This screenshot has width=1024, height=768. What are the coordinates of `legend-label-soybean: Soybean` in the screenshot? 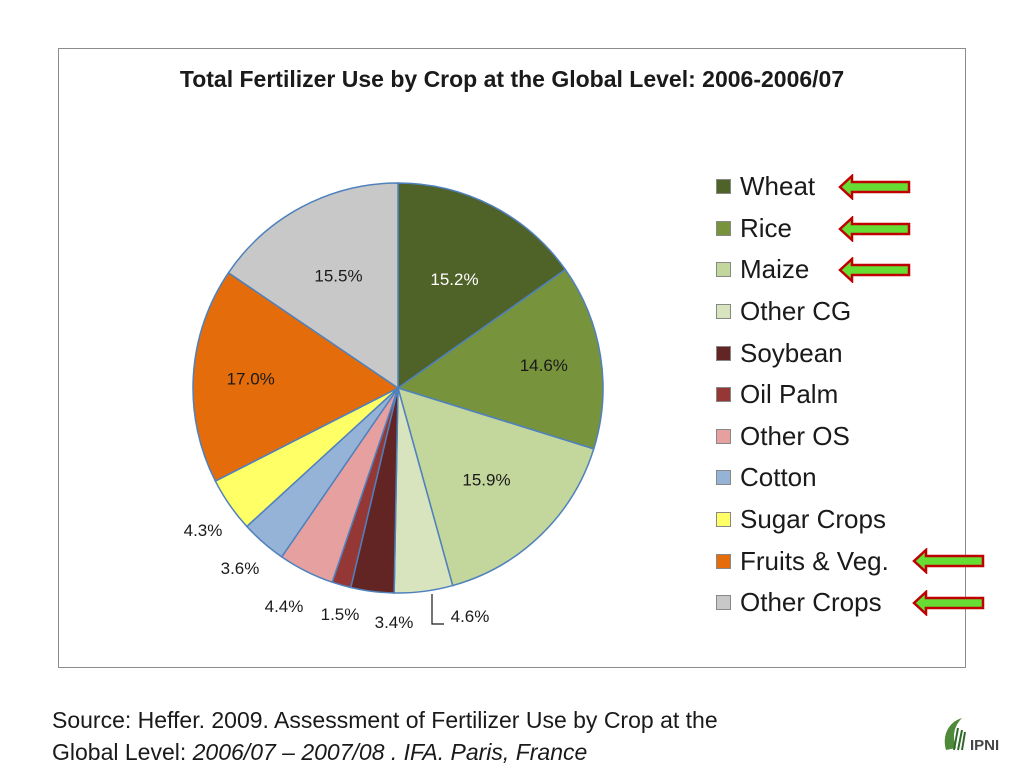 It's located at (791, 352).